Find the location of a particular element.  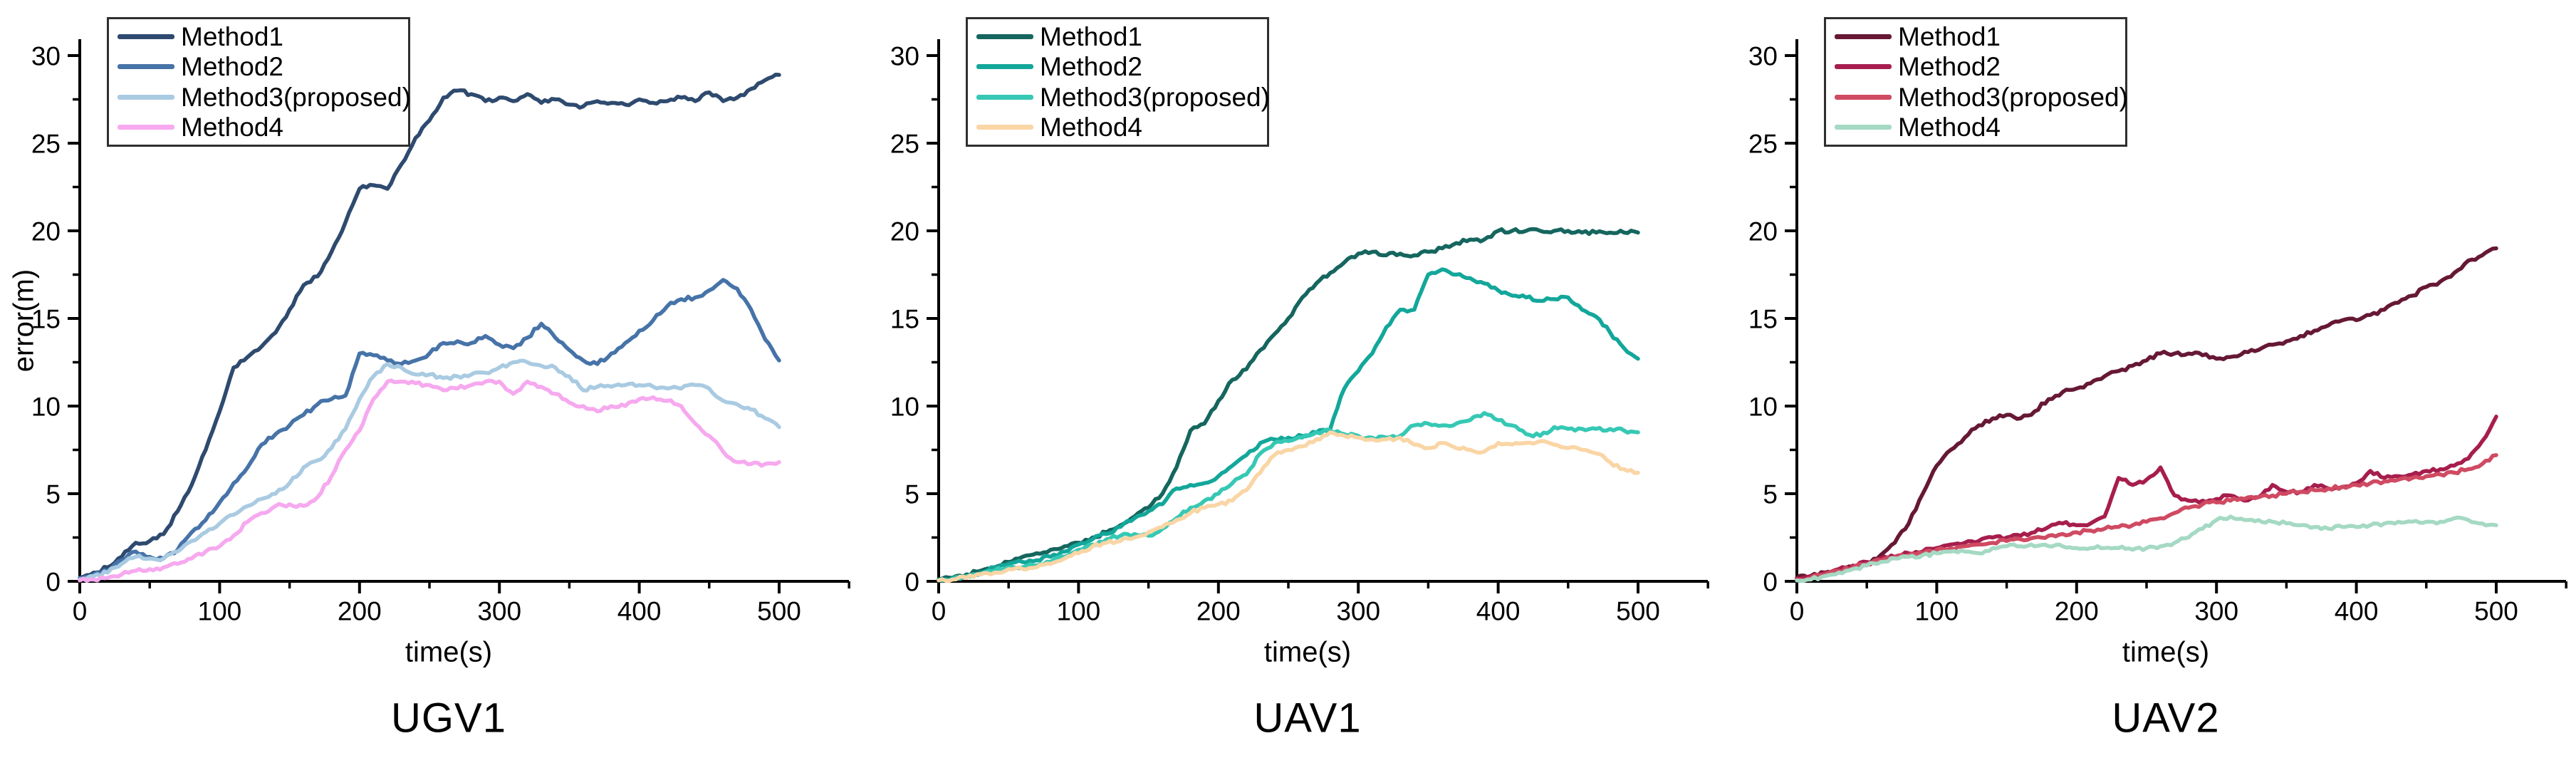

chart-title-uav2: UAV2 is located at coordinates (2166, 718).